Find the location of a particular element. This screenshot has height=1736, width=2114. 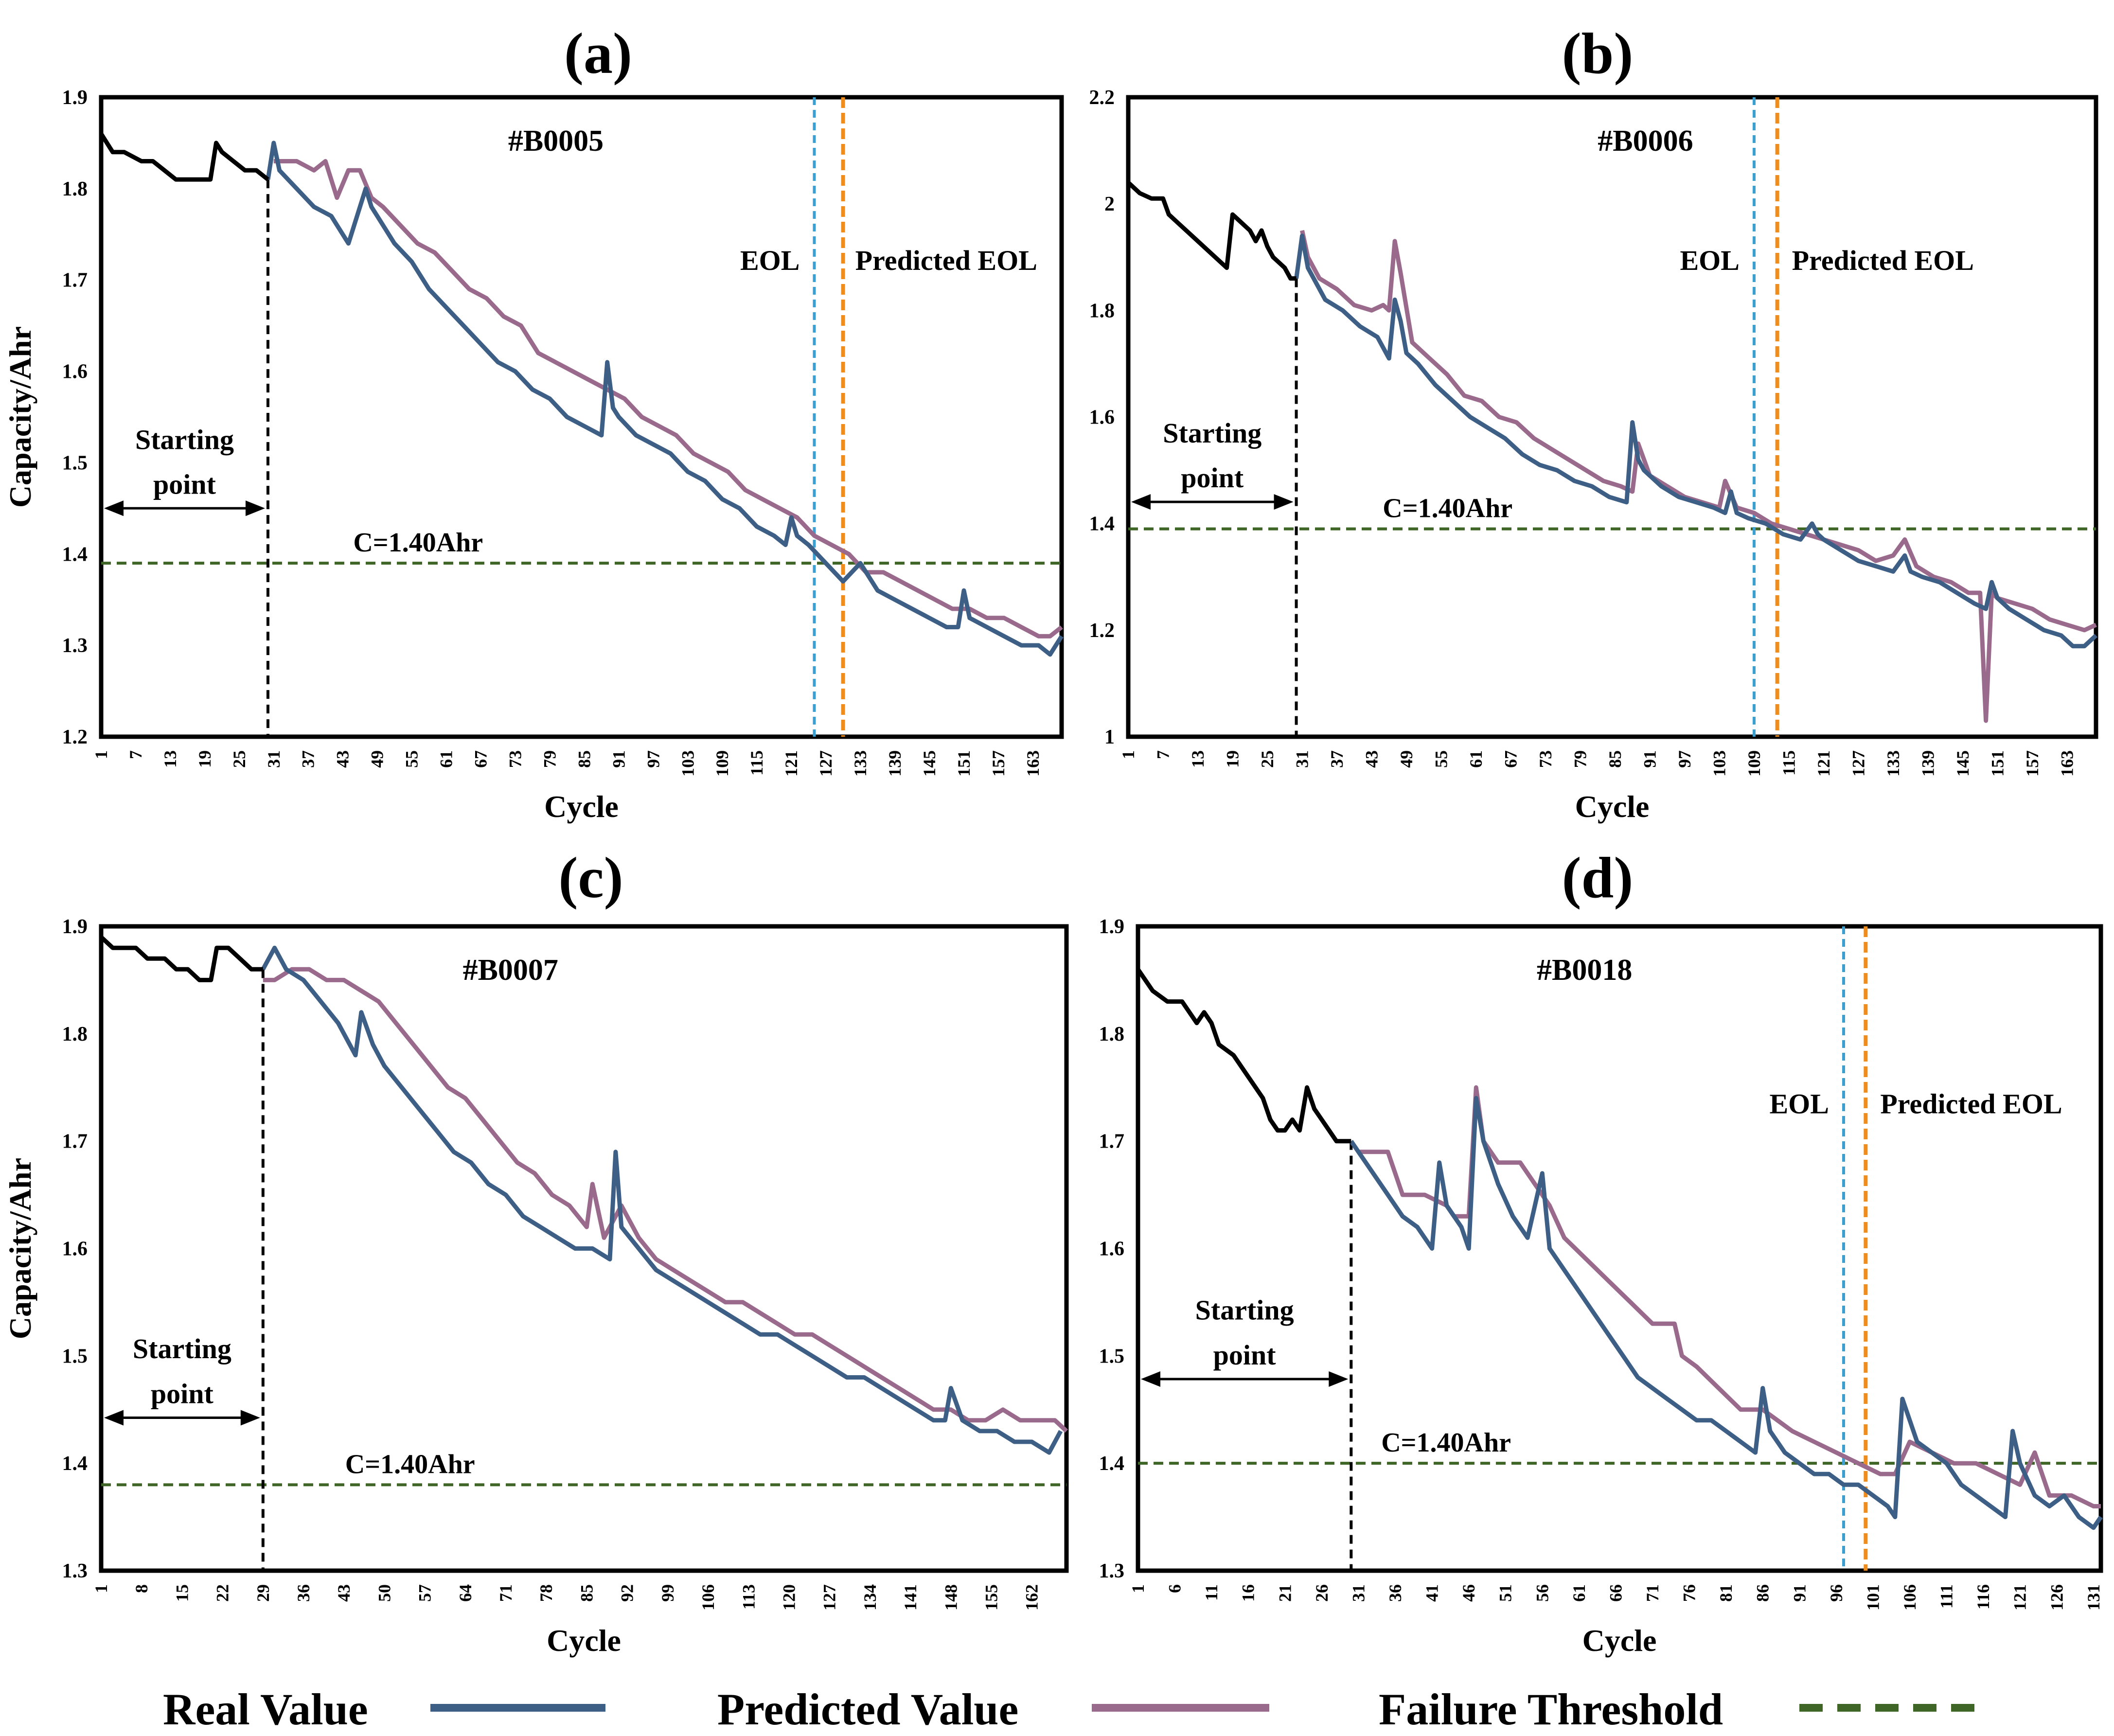

x-tick-label: 145 is located at coordinates (930, 763).